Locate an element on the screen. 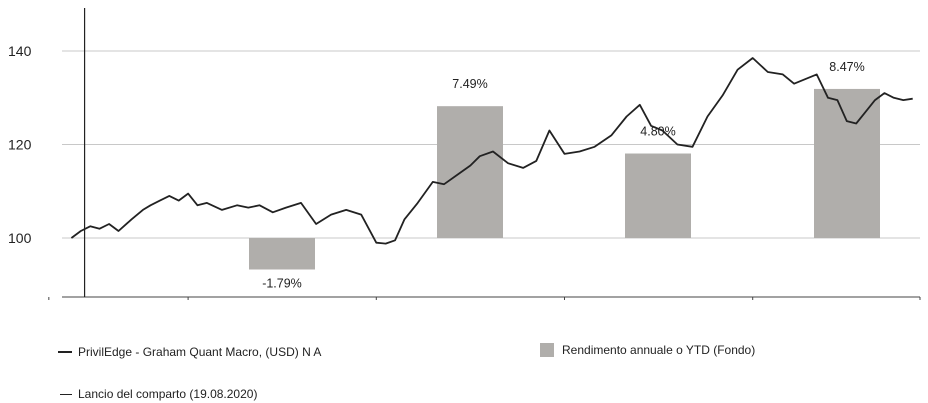 The height and width of the screenshot is (403, 928). legend-launch-marker: Lancio del comparto (19.08.2020) is located at coordinates (158, 394).